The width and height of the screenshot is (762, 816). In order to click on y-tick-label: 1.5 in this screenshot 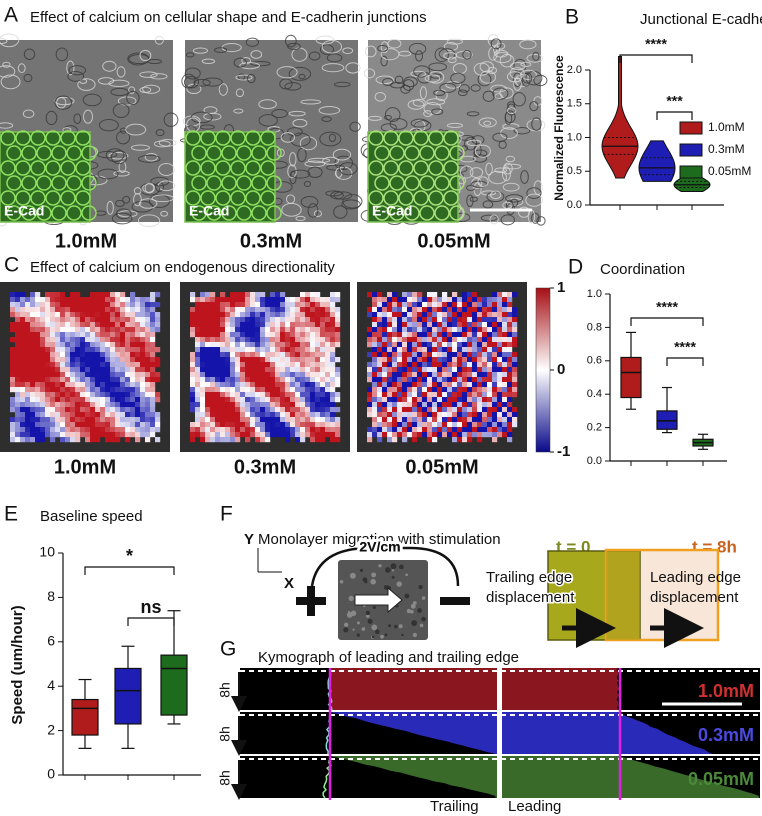, I will do `click(574, 104)`.